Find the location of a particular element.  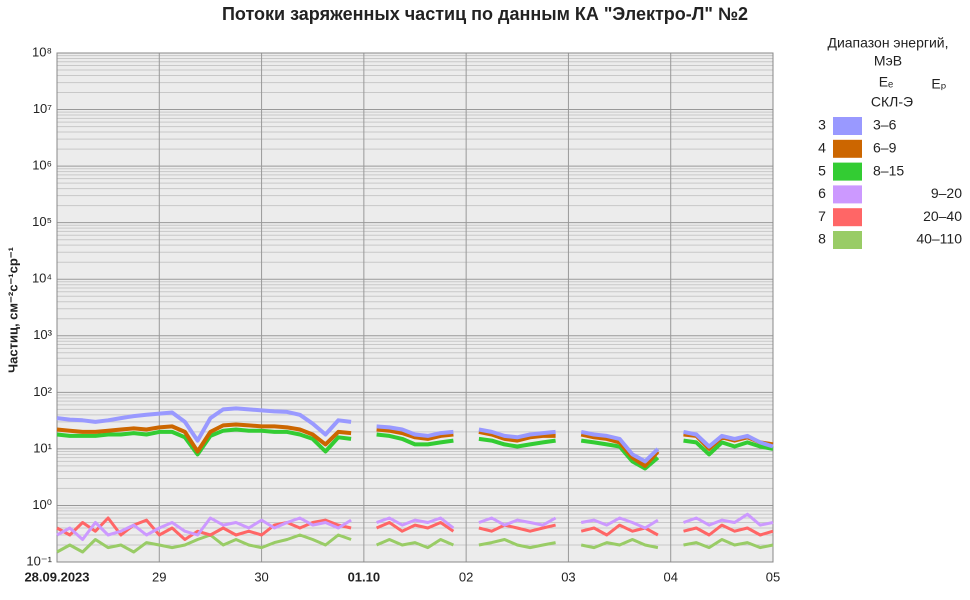

legend-label: 40–110 is located at coordinates (939, 239).